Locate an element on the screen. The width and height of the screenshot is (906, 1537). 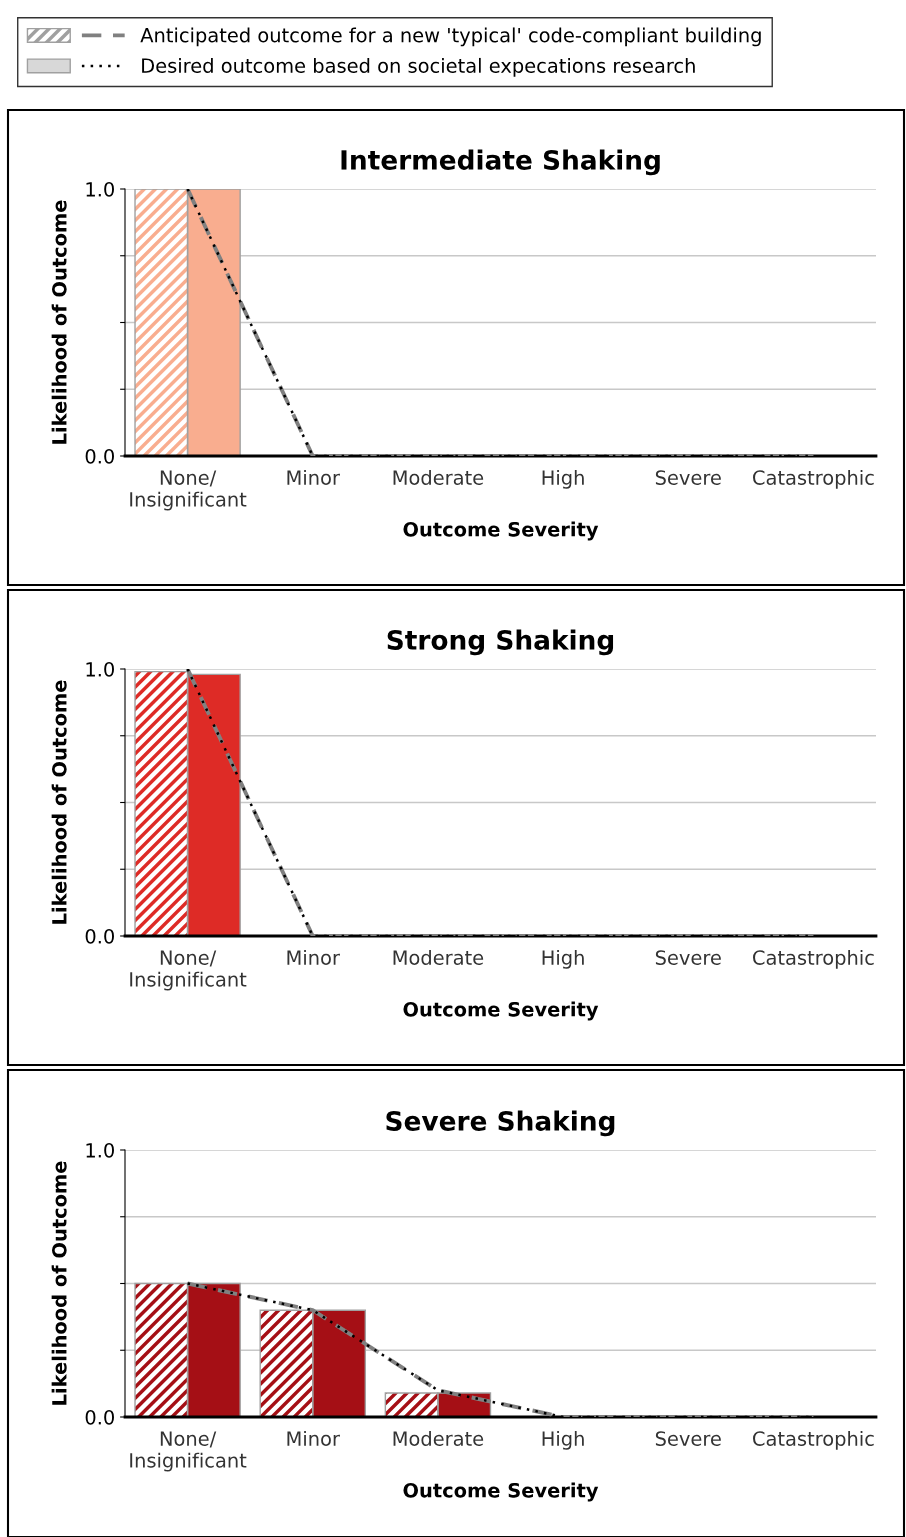
chart-title: Intermediate Shaking is located at coordinates (500, 162).